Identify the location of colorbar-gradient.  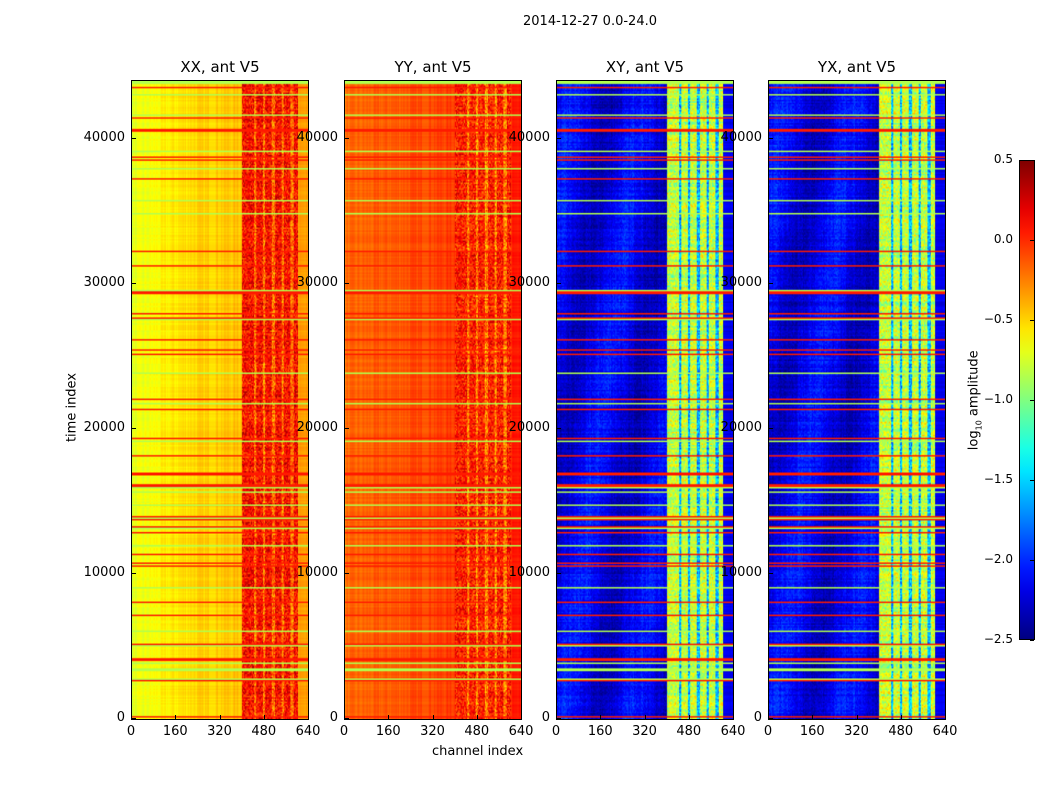
(1027, 400).